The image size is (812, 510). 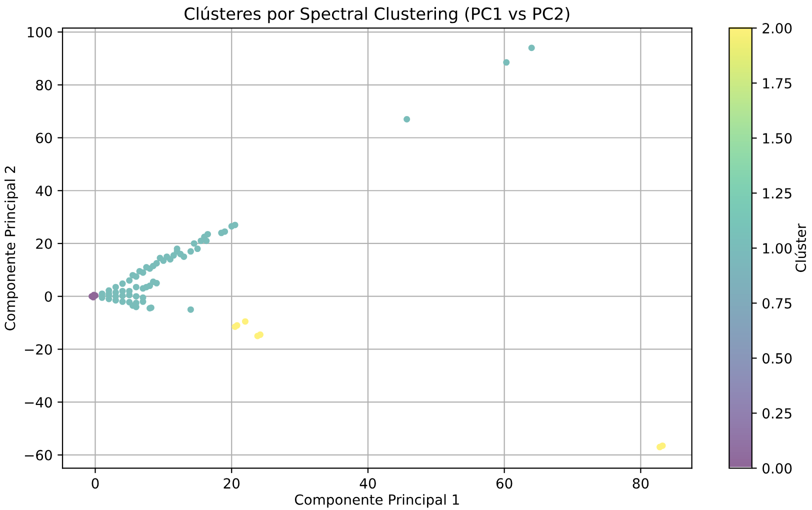 What do you see at coordinates (44, 85) in the screenshot?
I see `y-tick-label: 80` at bounding box center [44, 85].